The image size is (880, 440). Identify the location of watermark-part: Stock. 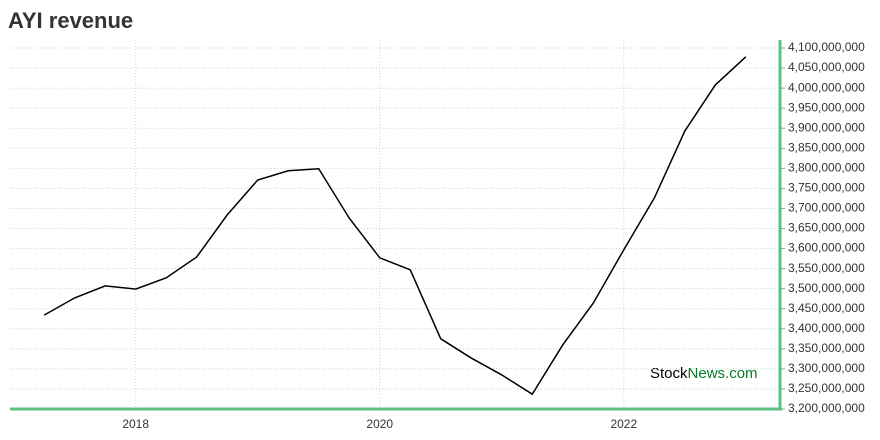
(669, 373).